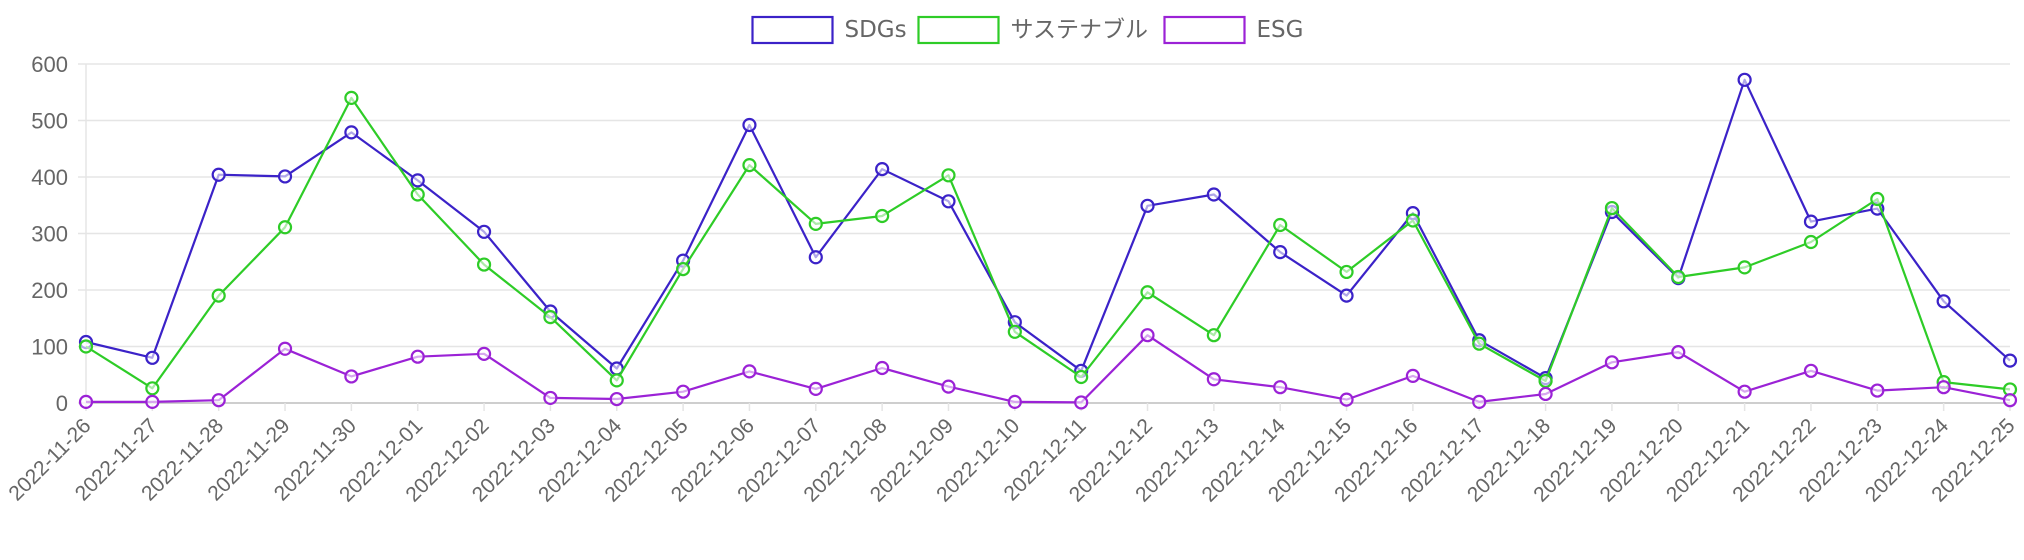 The width and height of the screenshot is (2024, 560). Describe the element at coordinates (49, 177) in the screenshot. I see `y-tick-label: 400` at that location.